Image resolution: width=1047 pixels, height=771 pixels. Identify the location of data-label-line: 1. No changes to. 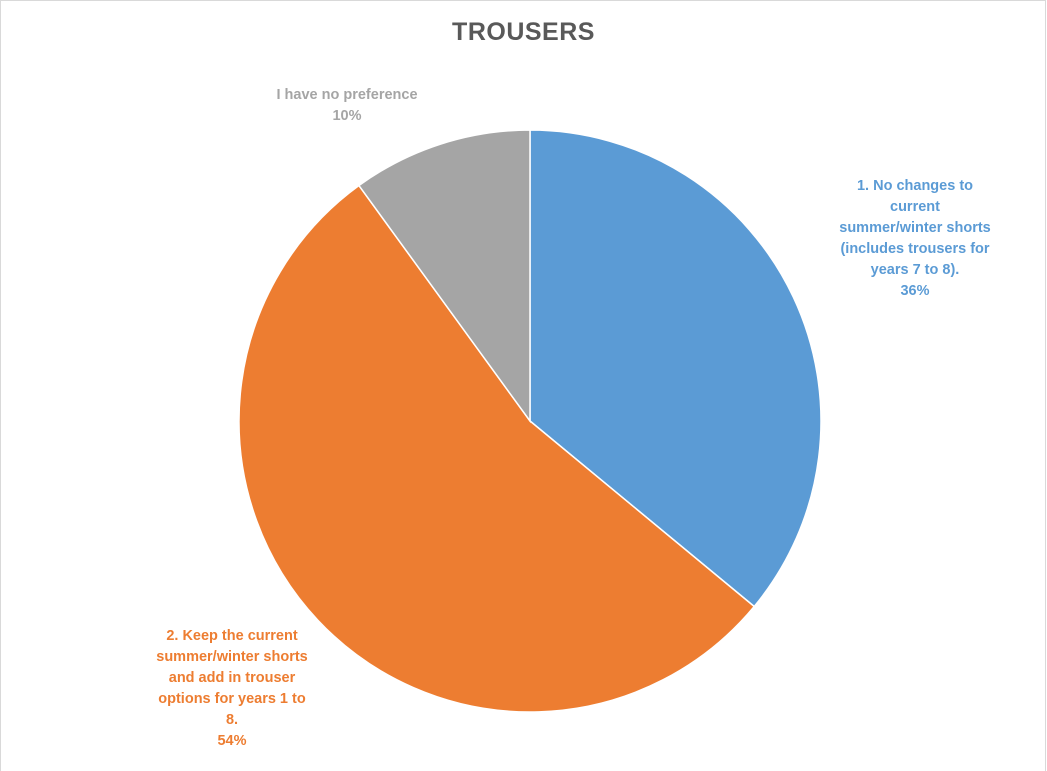
(915, 186).